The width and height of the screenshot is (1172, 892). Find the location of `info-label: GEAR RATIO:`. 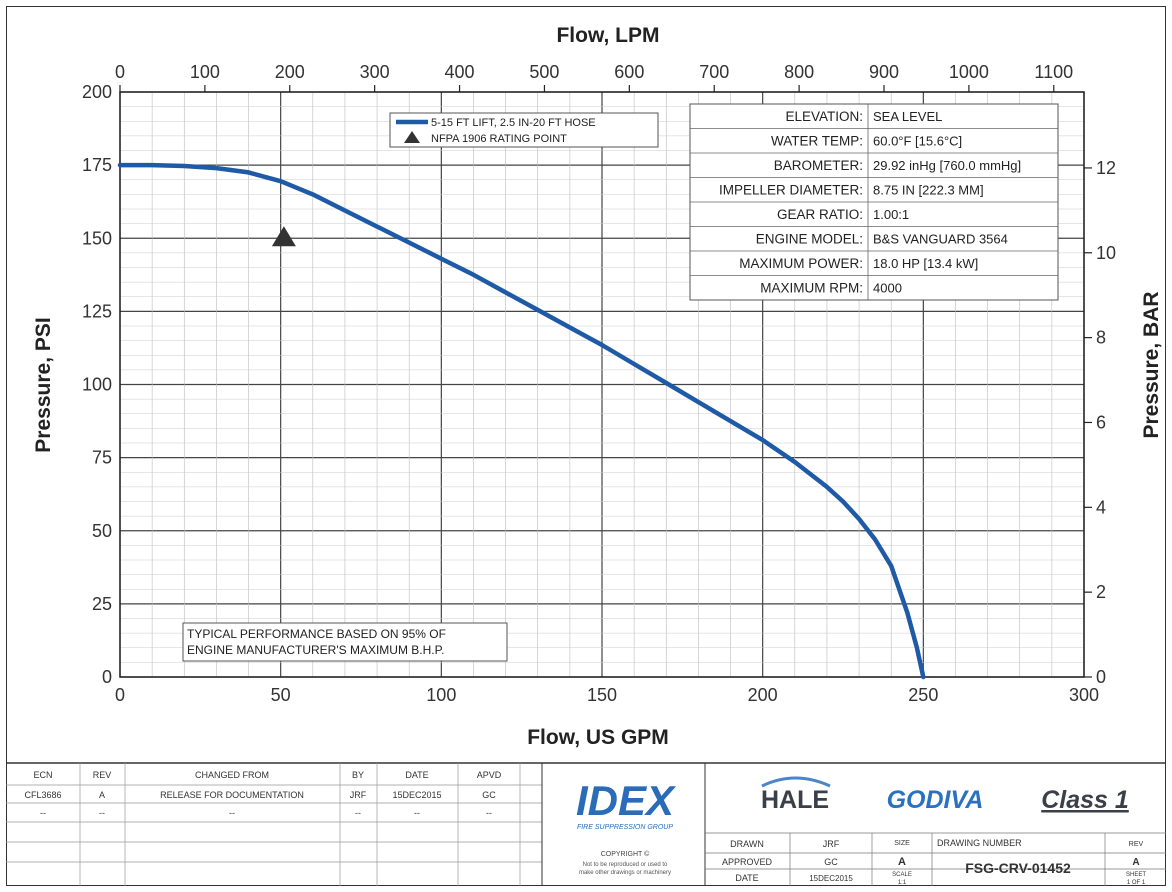

info-label: GEAR RATIO: is located at coordinates (820, 214).